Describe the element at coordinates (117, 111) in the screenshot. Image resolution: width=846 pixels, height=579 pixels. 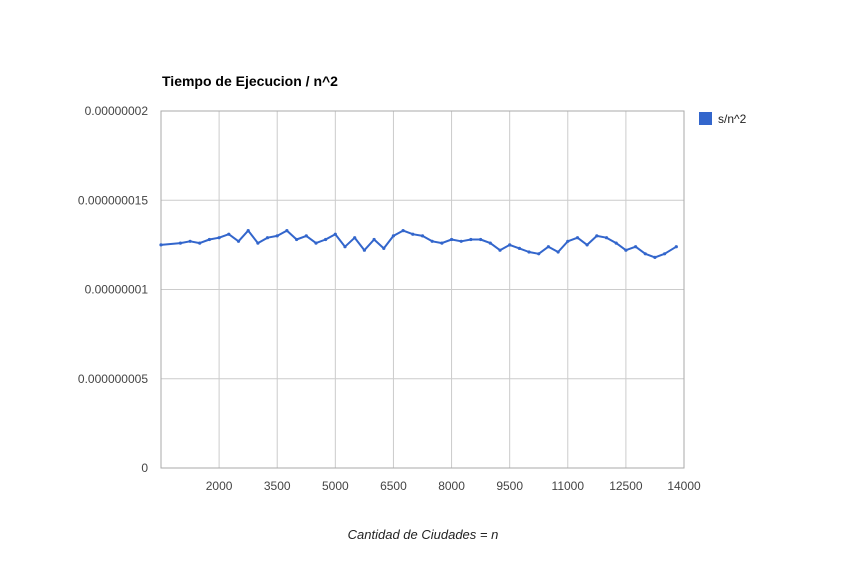
I see `y-tick-label: 0.00000002` at that location.